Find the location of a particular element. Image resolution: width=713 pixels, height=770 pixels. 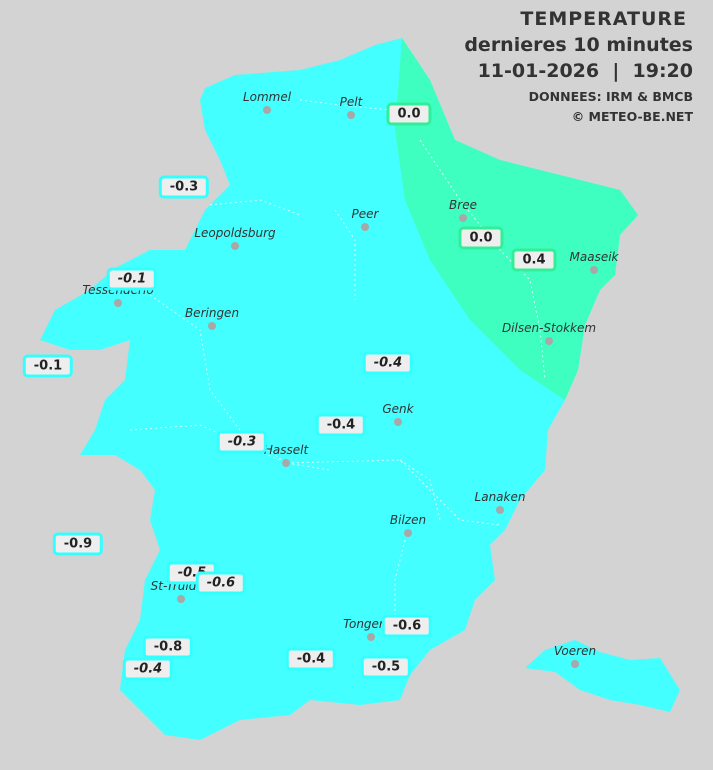

city-label: Bilzen is located at coordinates (408, 520).